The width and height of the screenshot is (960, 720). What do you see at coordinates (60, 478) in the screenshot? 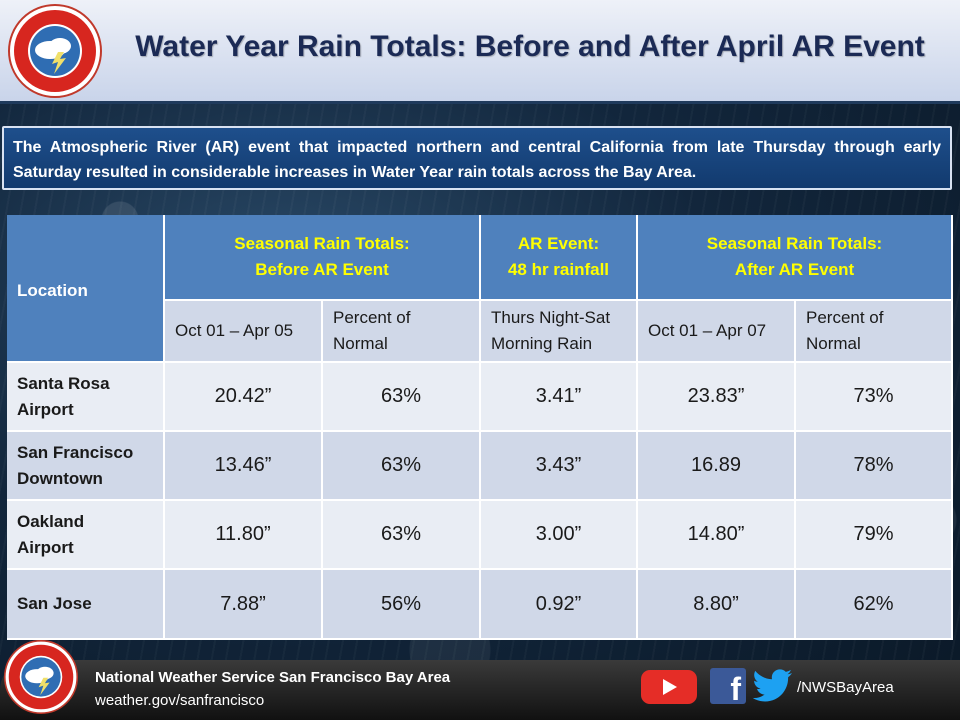
I see `location-line2: Downtown` at bounding box center [60, 478].